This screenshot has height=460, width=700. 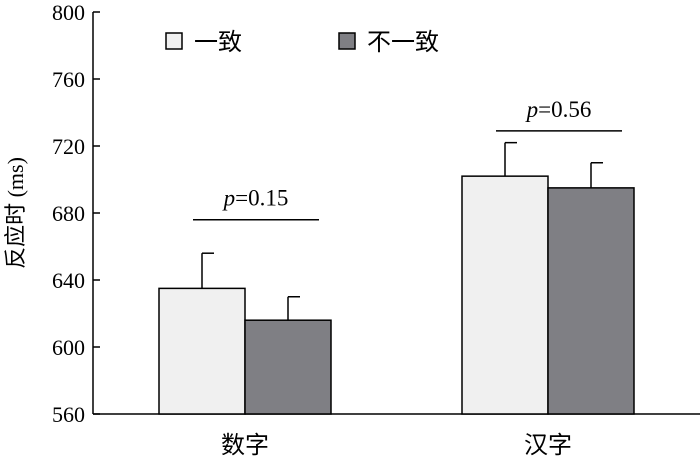 I want to click on y-axis-label-group: 反应时 (ms), so click(x=15, y=213).